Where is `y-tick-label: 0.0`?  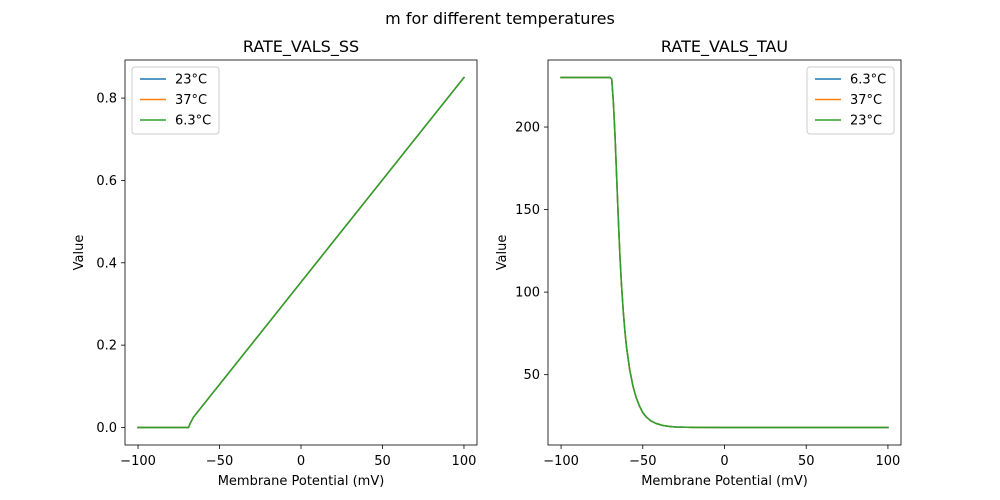 y-tick-label: 0.0 is located at coordinates (106, 428).